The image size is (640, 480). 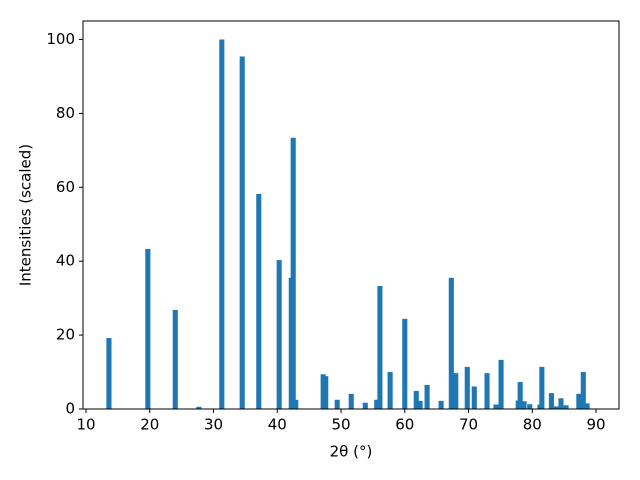 What do you see at coordinates (340, 425) in the screenshot?
I see `x-tick-label: 50` at bounding box center [340, 425].